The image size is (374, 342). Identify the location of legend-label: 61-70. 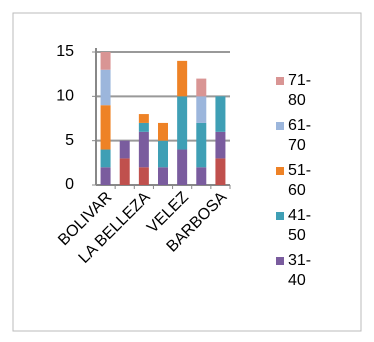
(300, 135).